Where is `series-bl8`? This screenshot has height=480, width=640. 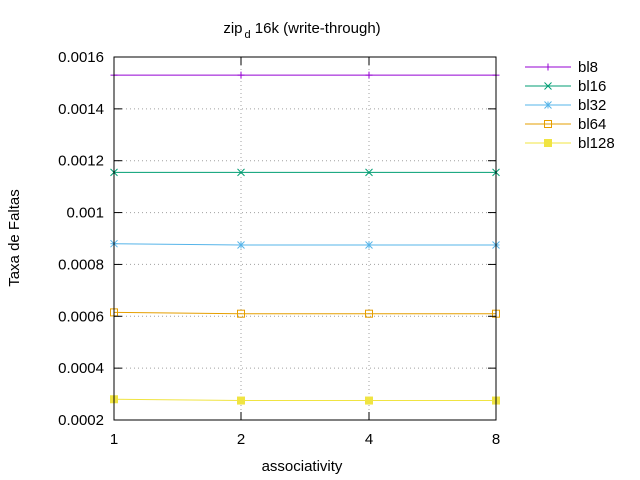 series-bl8 is located at coordinates (305, 75).